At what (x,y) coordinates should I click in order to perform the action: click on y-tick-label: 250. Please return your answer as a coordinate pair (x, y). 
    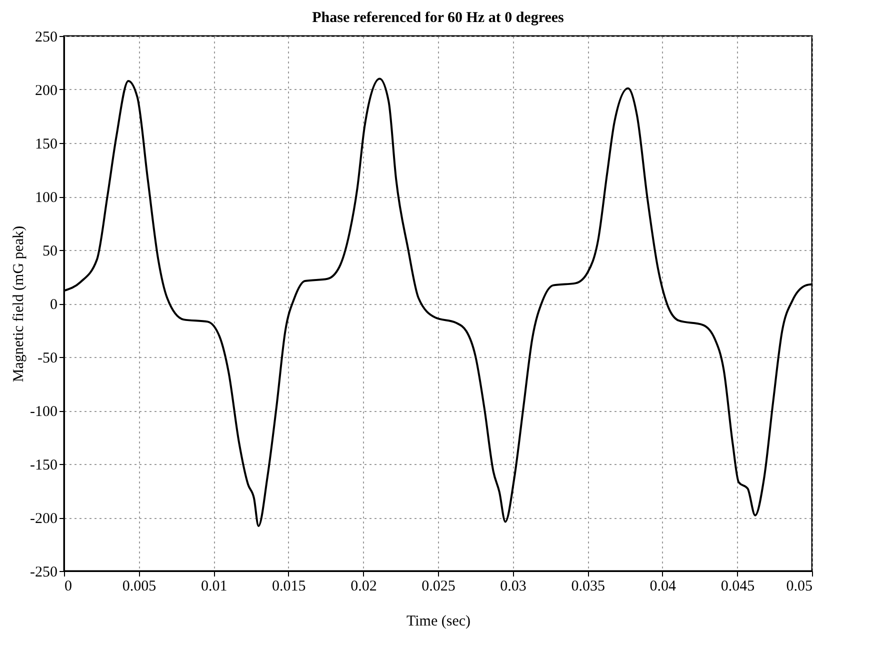
    Looking at the image, I should click on (46, 38).